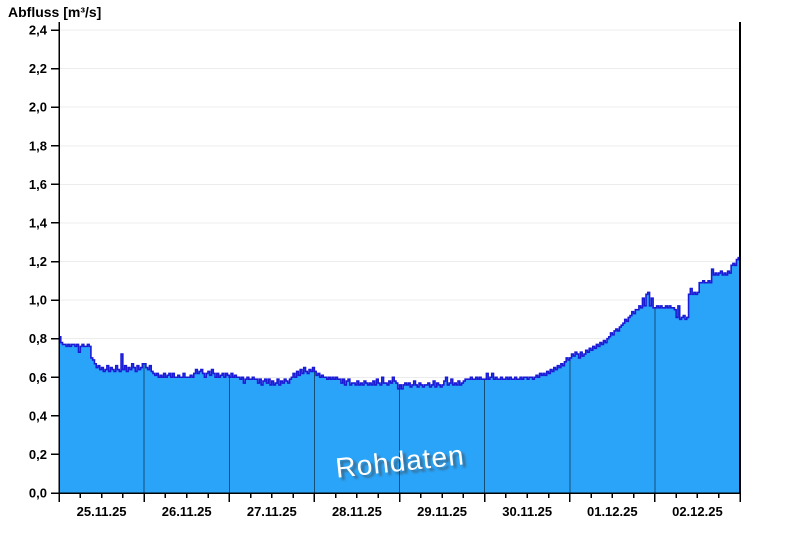  I want to click on x-axis-day-label: 02.12.25, so click(697, 511).